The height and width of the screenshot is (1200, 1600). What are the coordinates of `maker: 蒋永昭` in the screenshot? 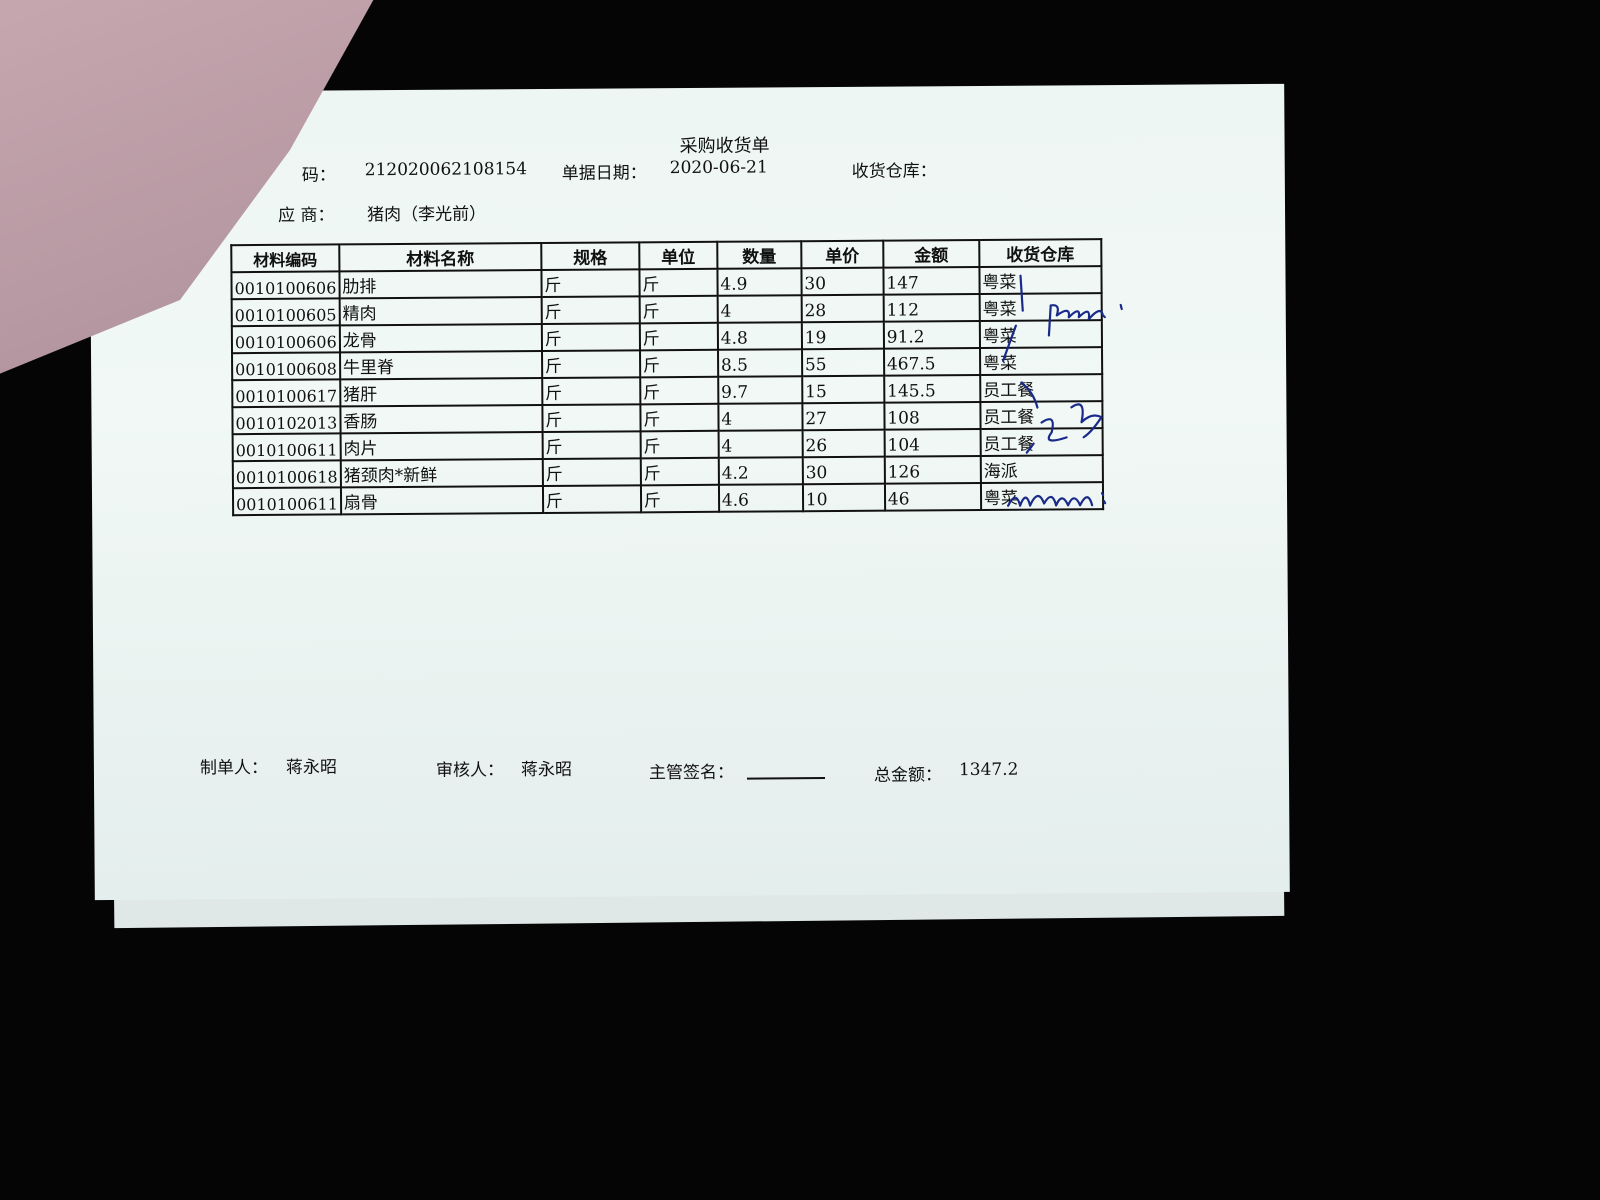 It's located at (311, 767).